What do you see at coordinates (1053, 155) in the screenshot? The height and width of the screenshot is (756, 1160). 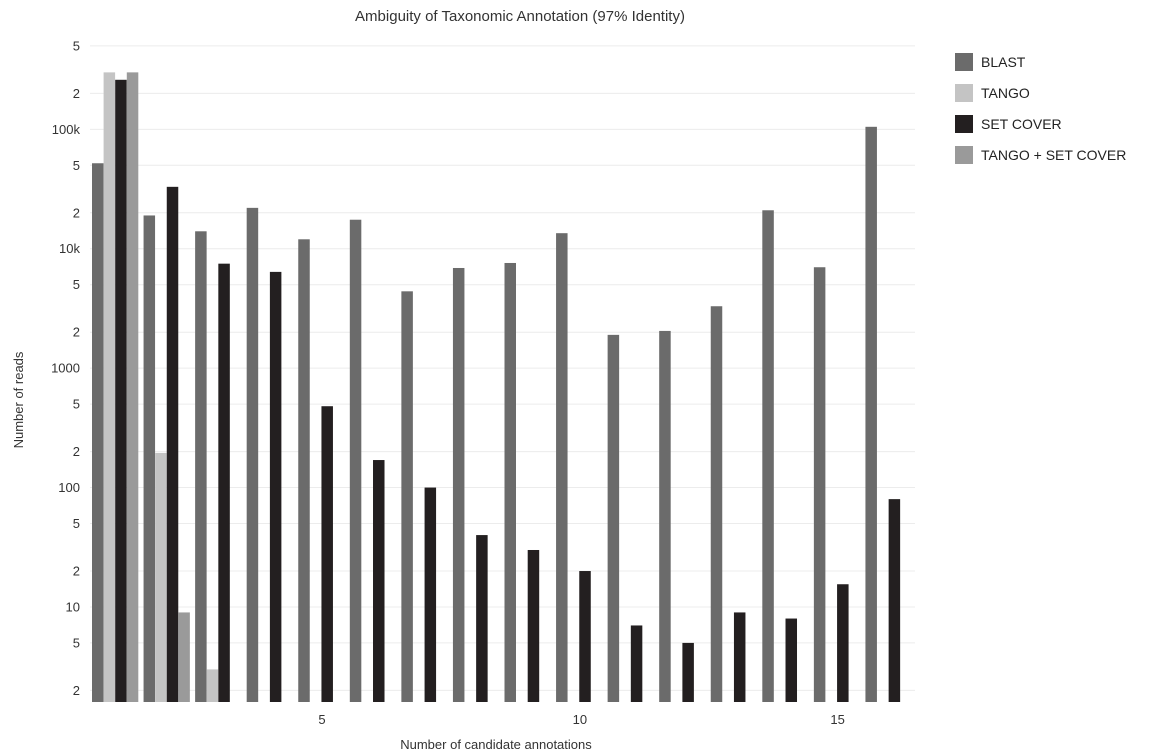 I see `legend-label-tango-set-cover: TANGO + SET COVER` at bounding box center [1053, 155].